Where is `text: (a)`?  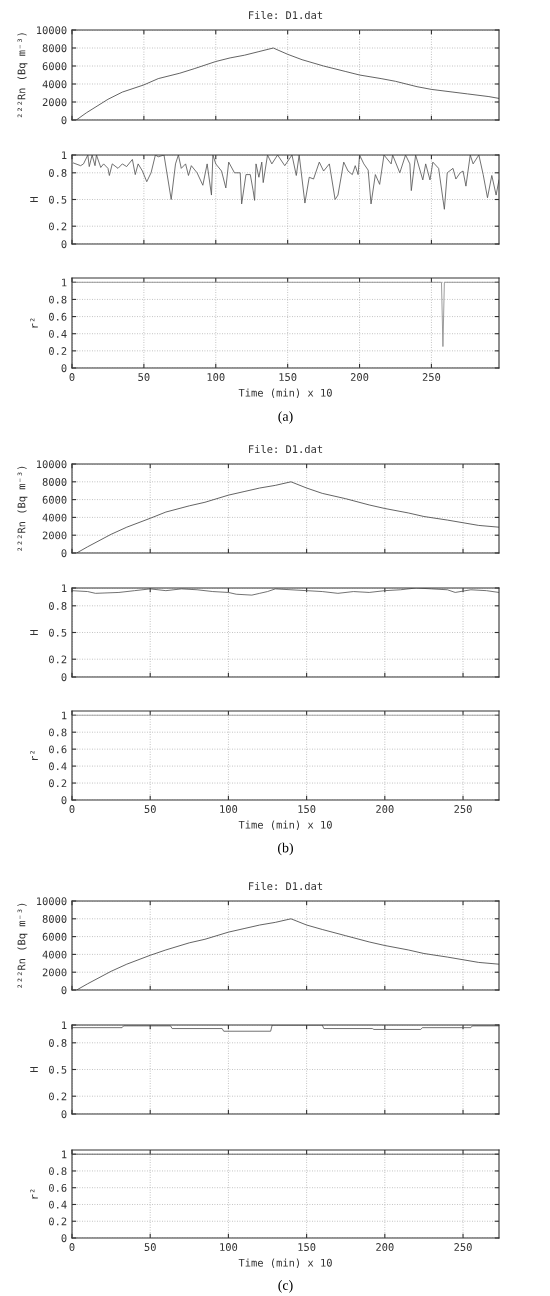
text: (a) is located at coordinates (285, 417).